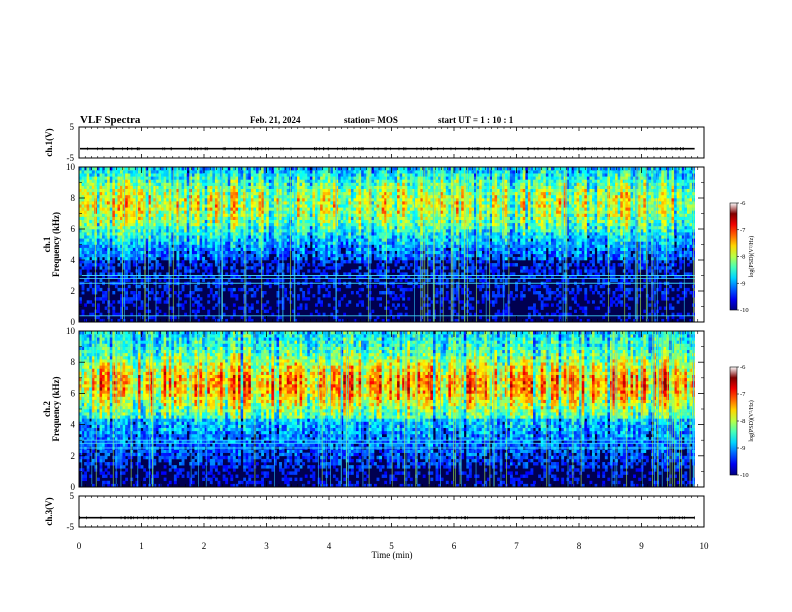  What do you see at coordinates (49, 142) in the screenshot?
I see `y-axis-label: ch.1(V)` at bounding box center [49, 142].